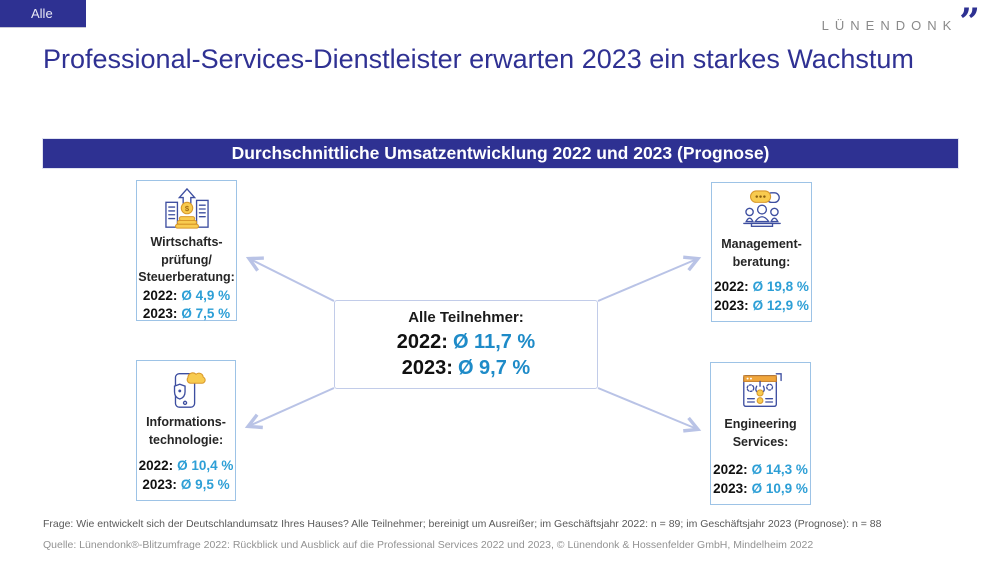  What do you see at coordinates (761, 391) in the screenshot?
I see `robotic-claw-window-icon` at bounding box center [761, 391].